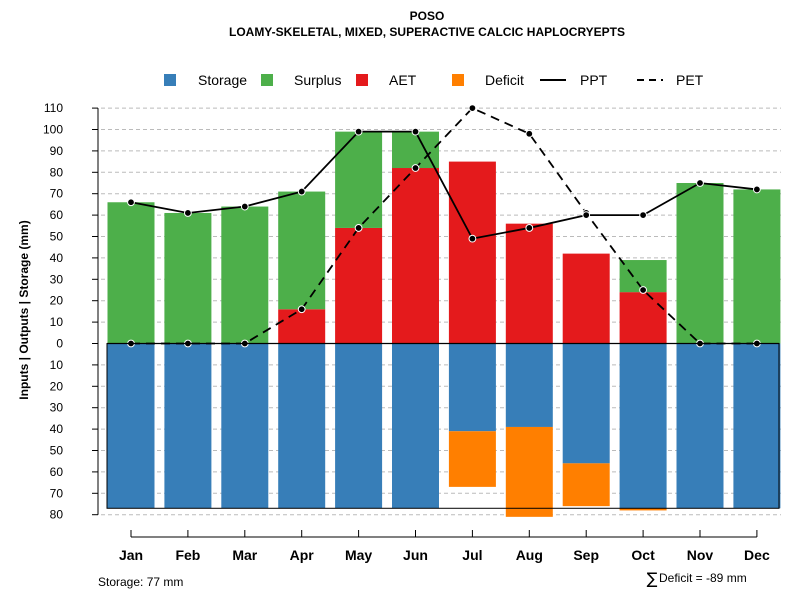 Image resolution: width=800 pixels, height=600 pixels. Describe the element at coordinates (222, 80) in the screenshot. I see `legend-label-storage: Storage` at that location.